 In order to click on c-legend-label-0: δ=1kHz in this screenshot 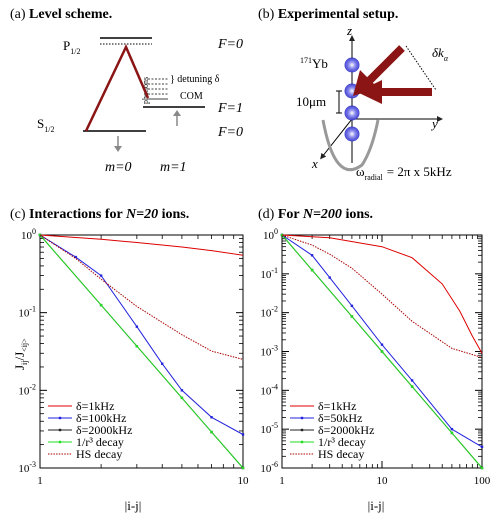, I will do `click(95, 406)`.